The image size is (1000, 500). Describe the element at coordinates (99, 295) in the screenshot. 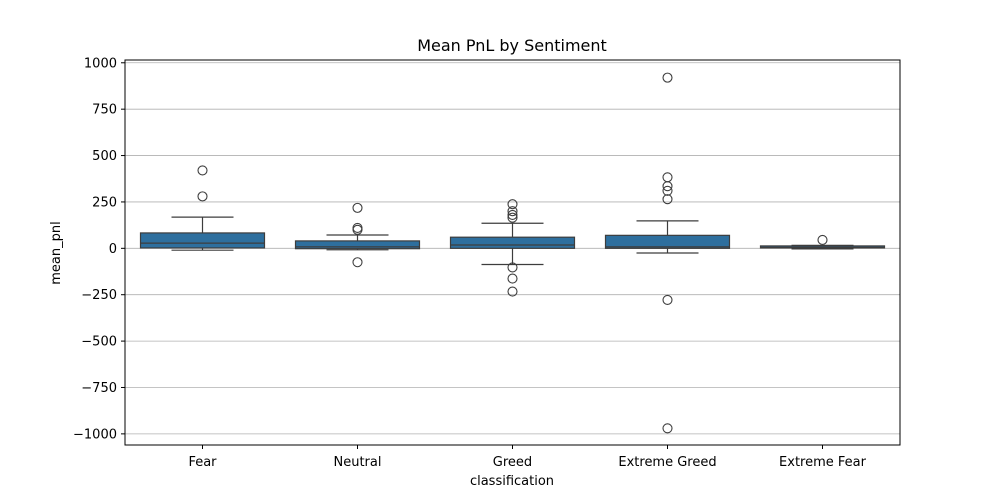

I see `y-tick-label: −250` at that location.